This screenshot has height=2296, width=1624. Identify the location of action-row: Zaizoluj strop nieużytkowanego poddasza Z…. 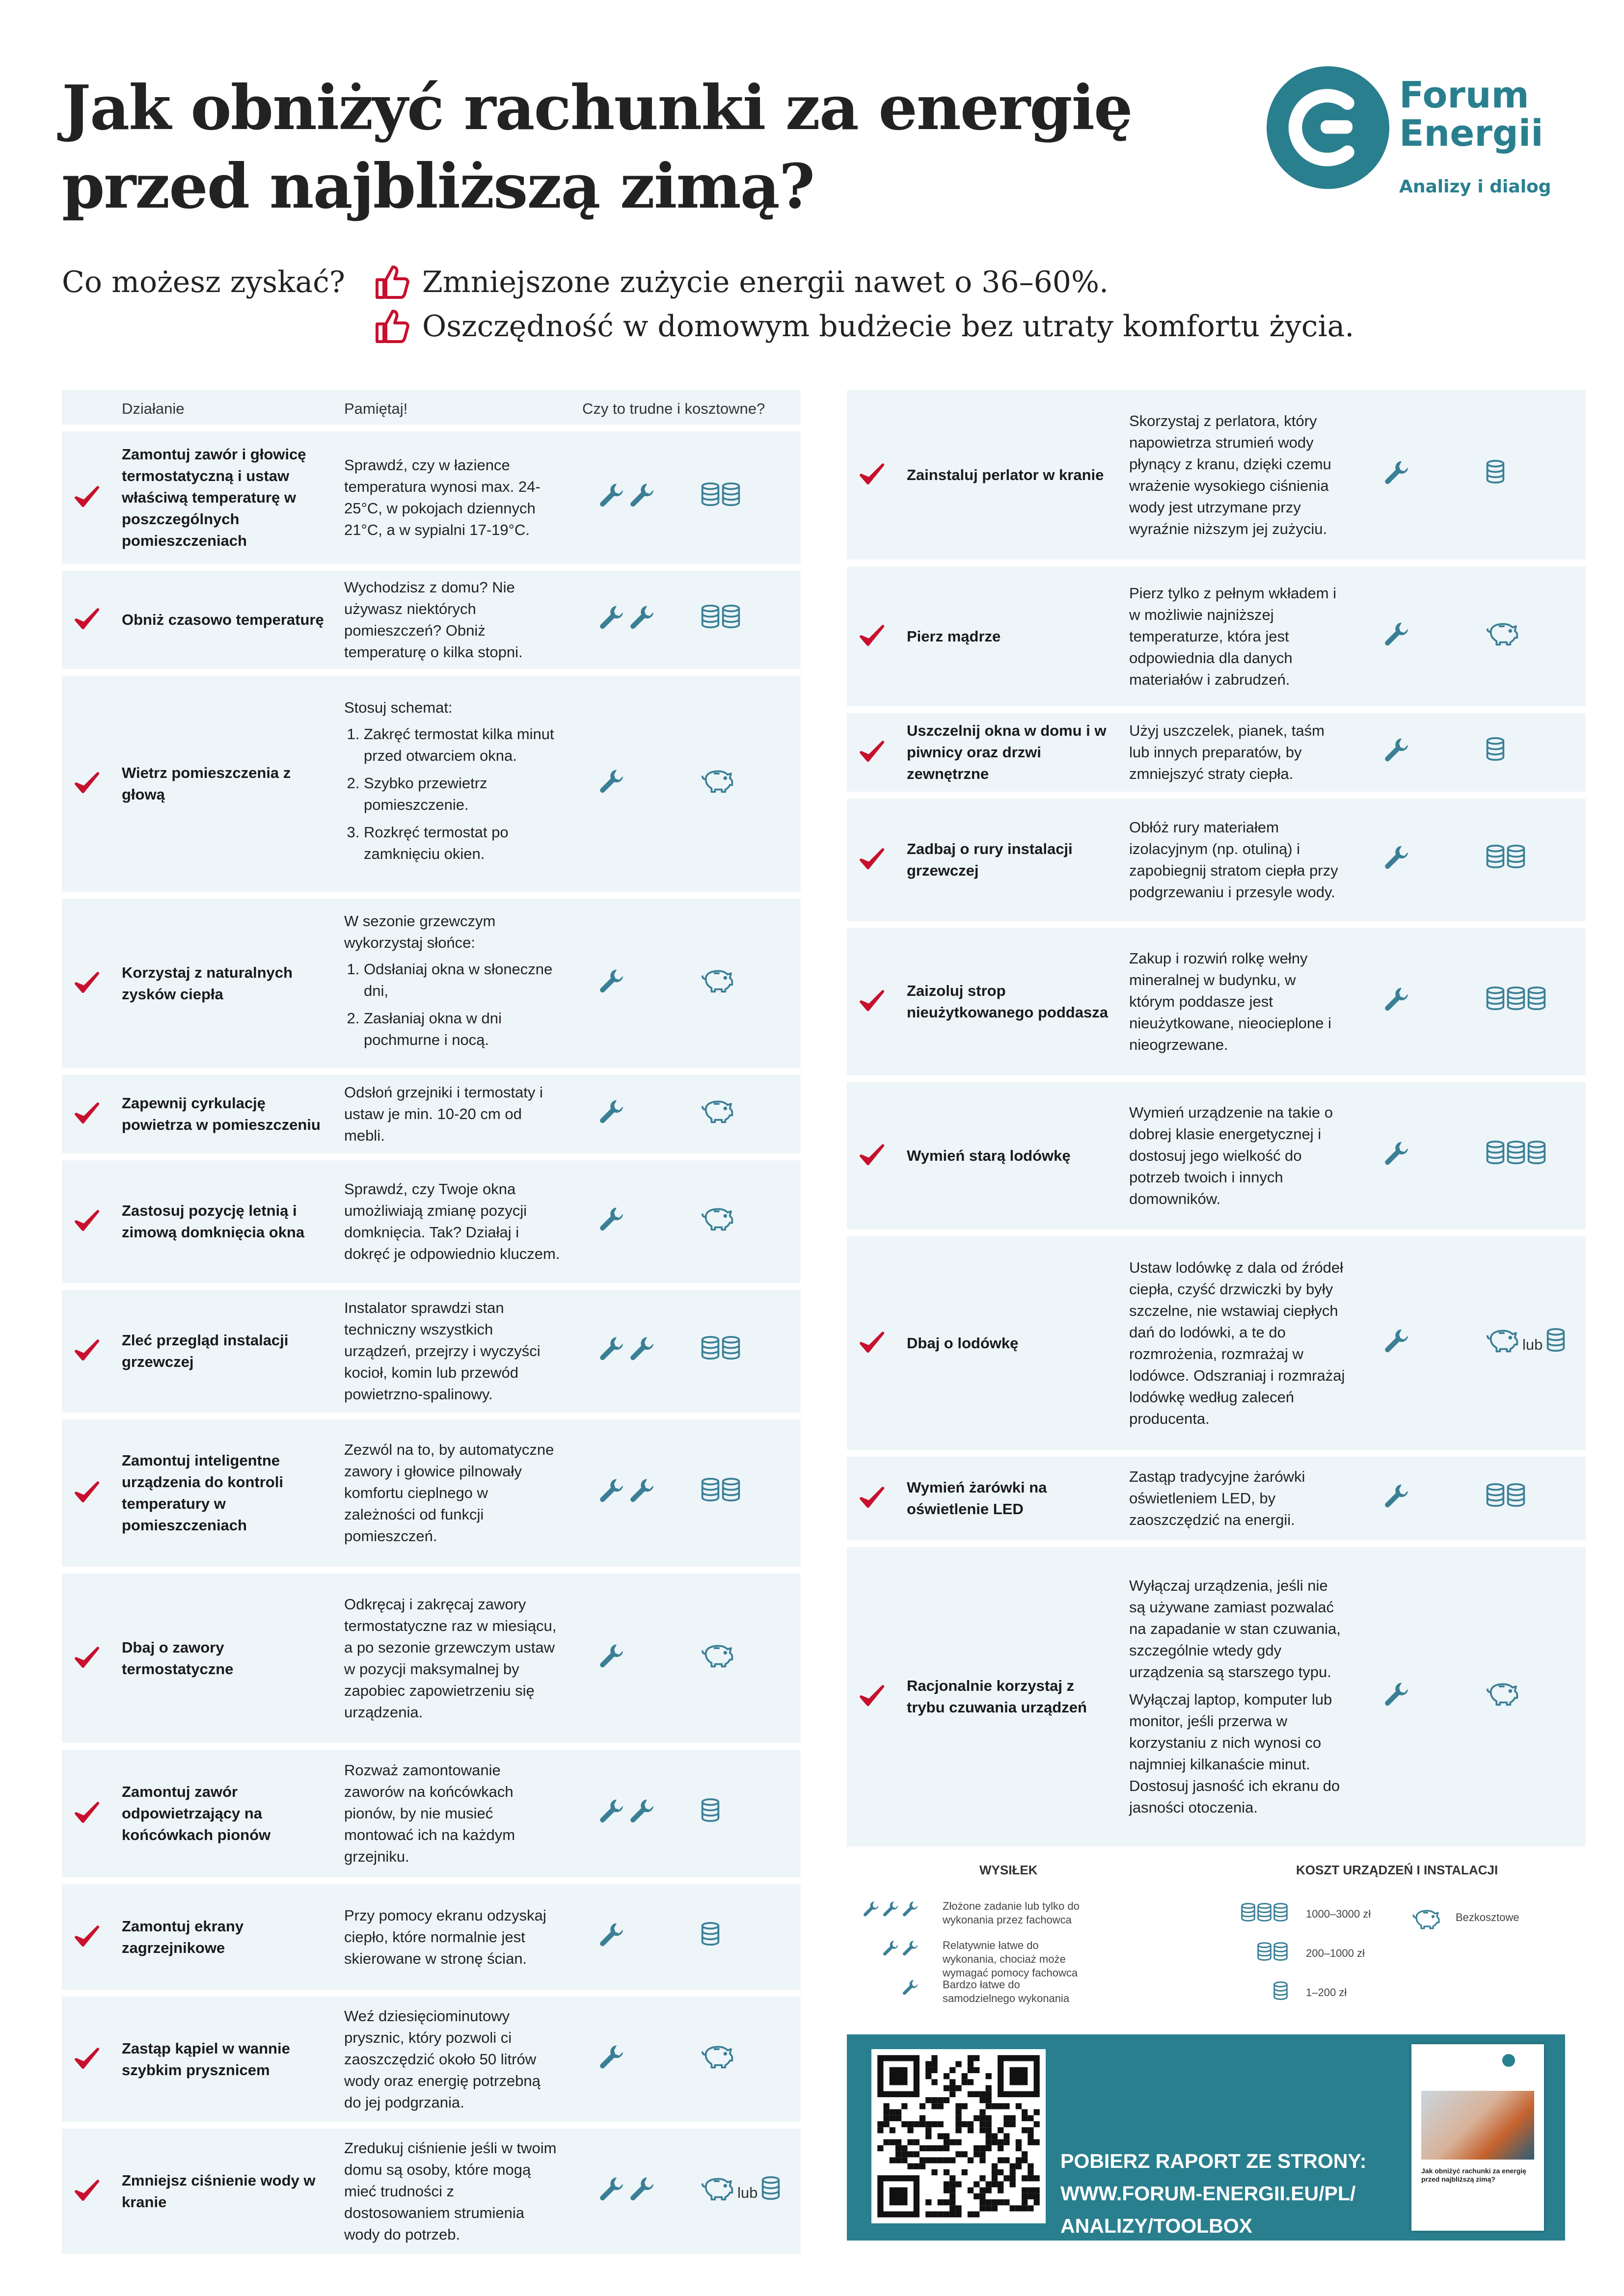
(1216, 1002).